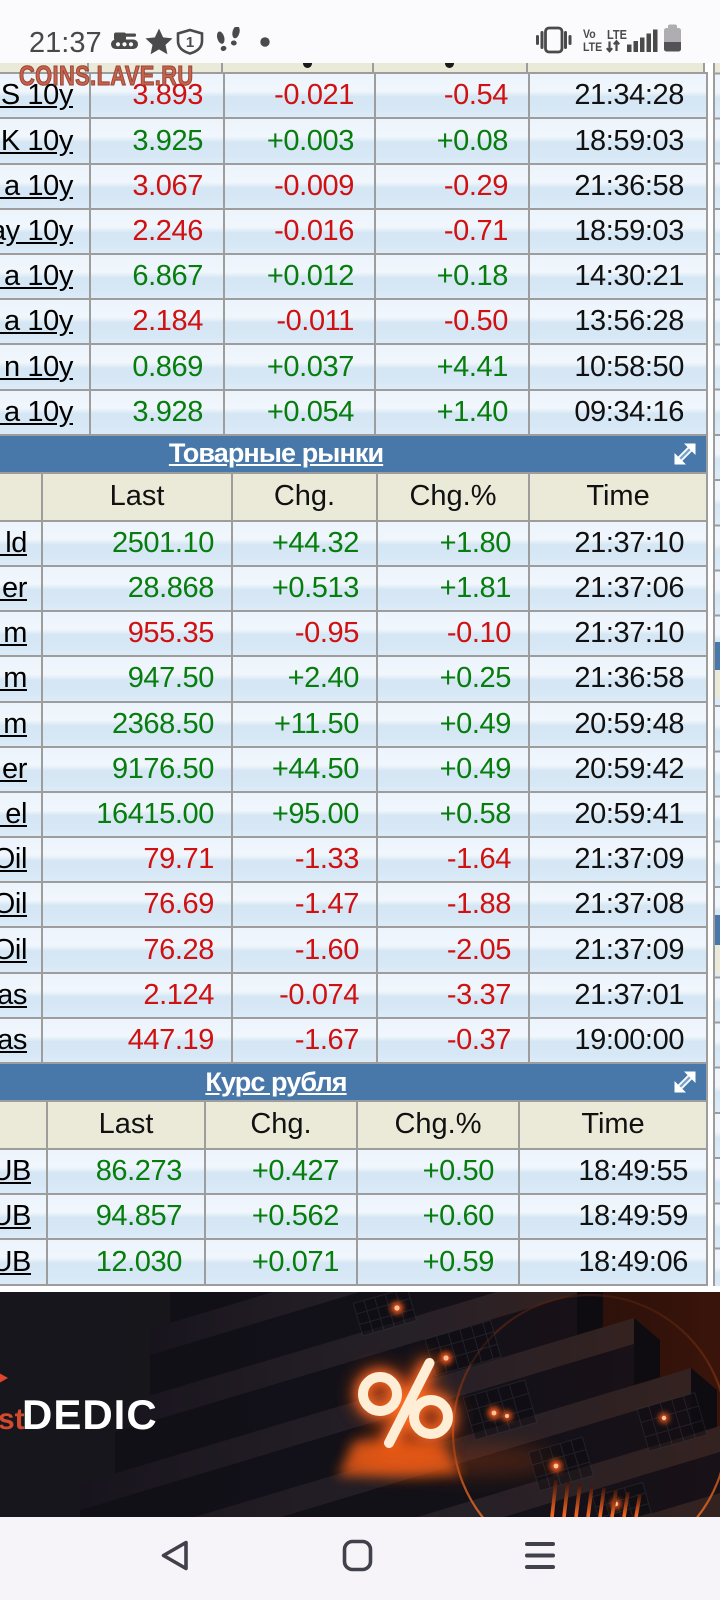  I want to click on svg-text: 1, so click(190, 42).